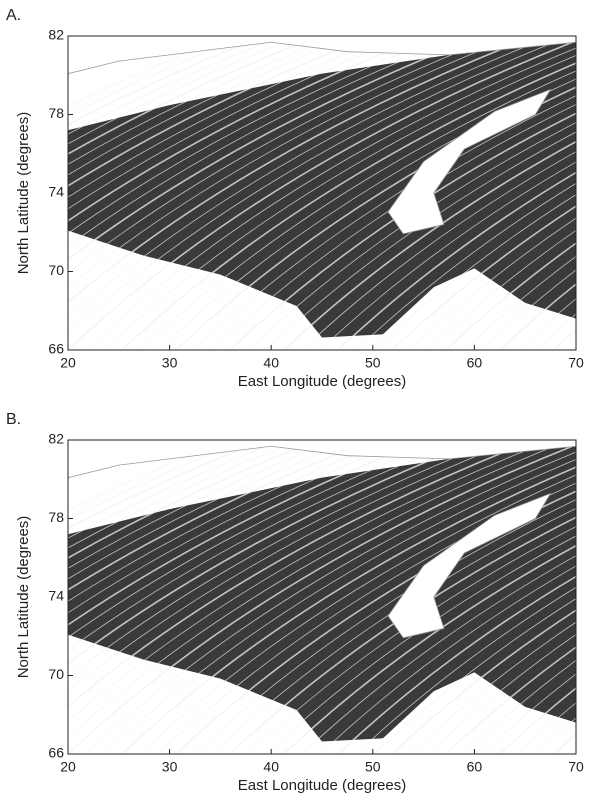  Describe the element at coordinates (56, 192) in the screenshot. I see `y-tick-label: 74` at that location.